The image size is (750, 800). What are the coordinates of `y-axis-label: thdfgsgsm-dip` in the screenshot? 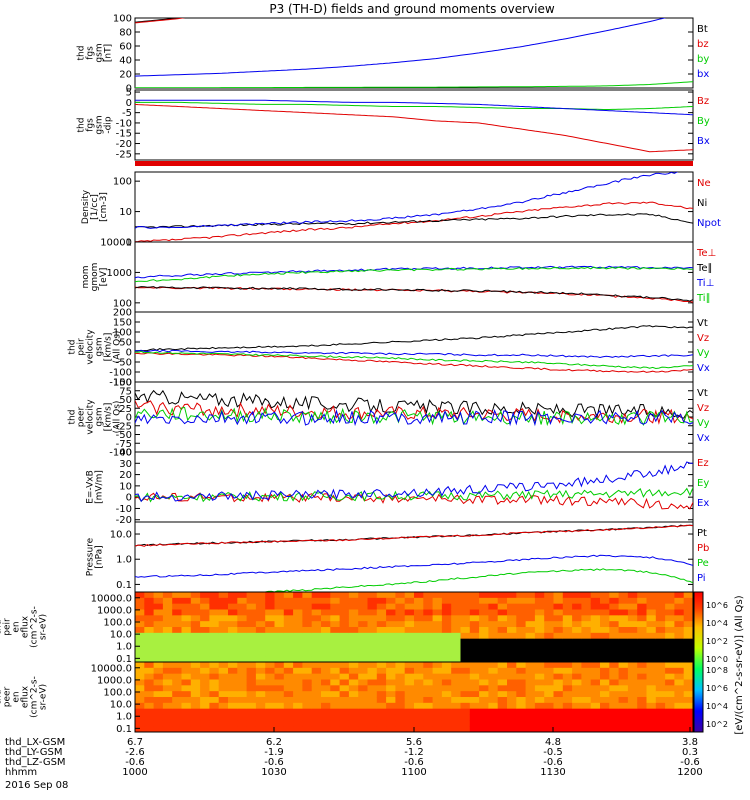 It's located at (95, 124).